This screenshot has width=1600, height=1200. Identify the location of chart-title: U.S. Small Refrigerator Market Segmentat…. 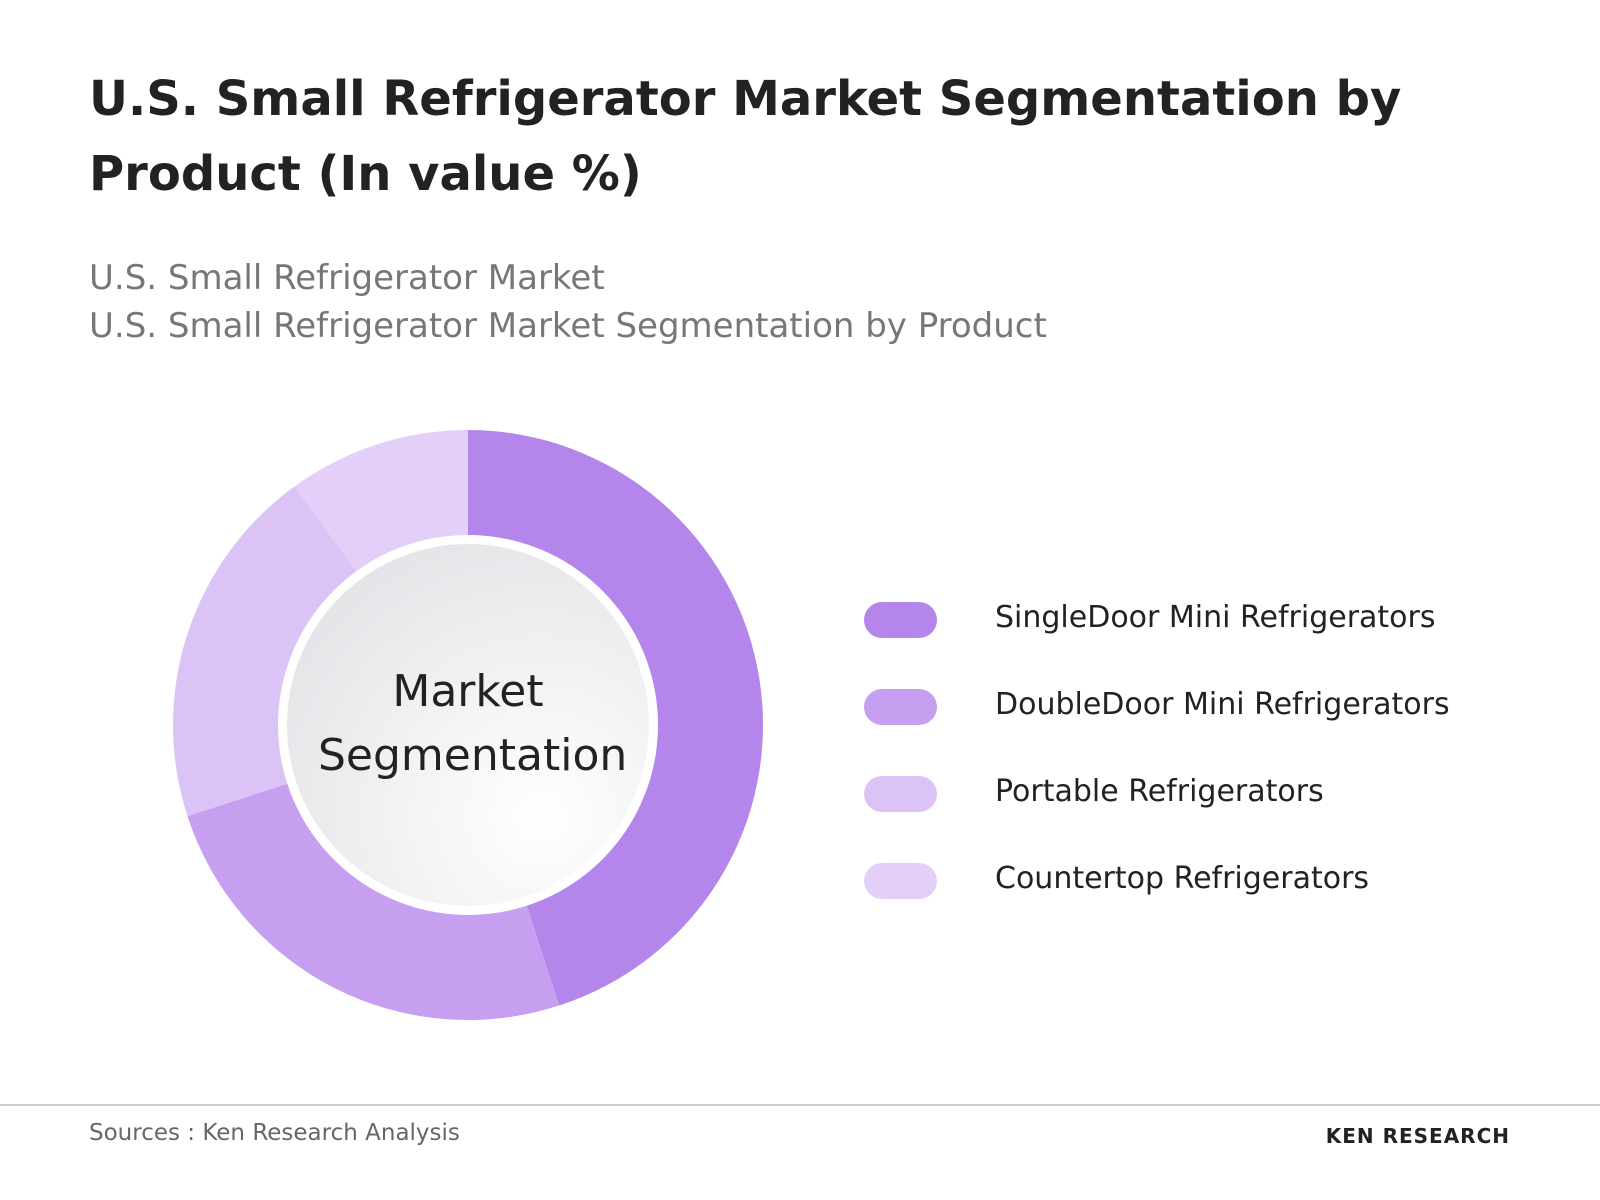
(745, 136).